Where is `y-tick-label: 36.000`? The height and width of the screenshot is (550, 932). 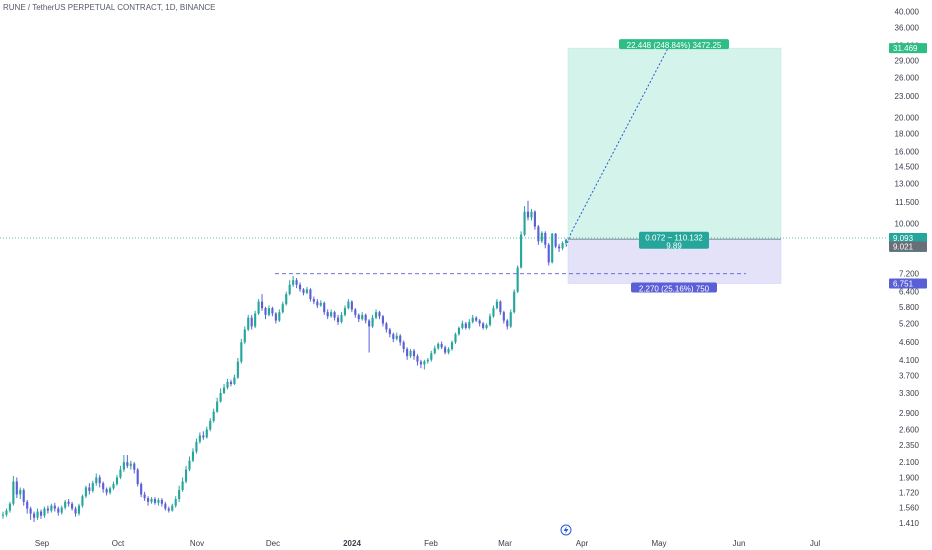
y-tick-label: 36.000 is located at coordinates (907, 28).